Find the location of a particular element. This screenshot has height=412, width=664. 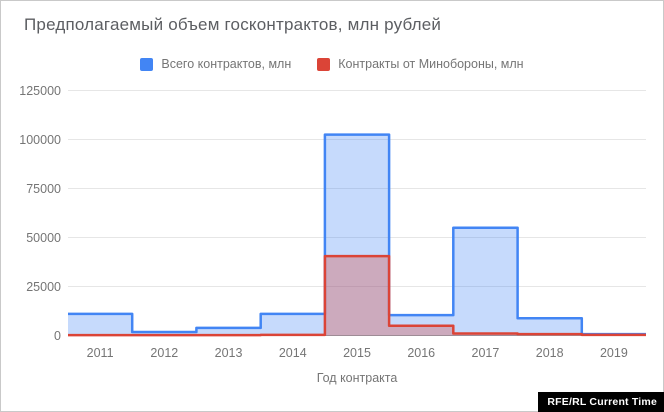

y-tick-label: 25000 is located at coordinates (43, 287).